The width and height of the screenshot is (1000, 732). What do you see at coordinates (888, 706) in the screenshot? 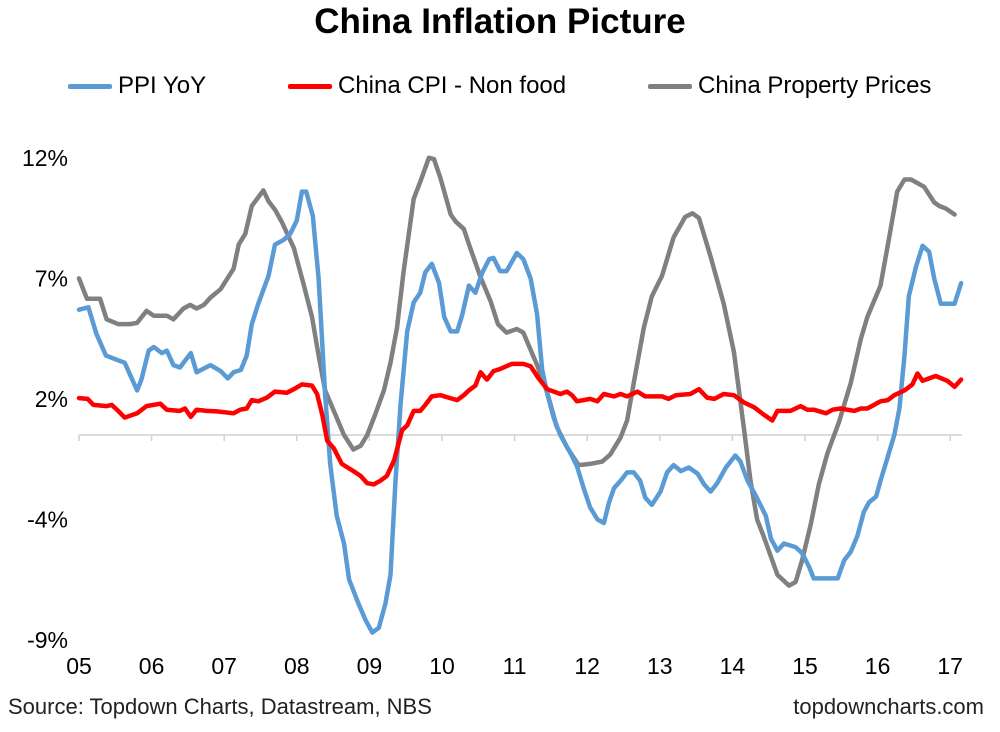
I see `site-credit: topdowncharts.com` at bounding box center [888, 706].